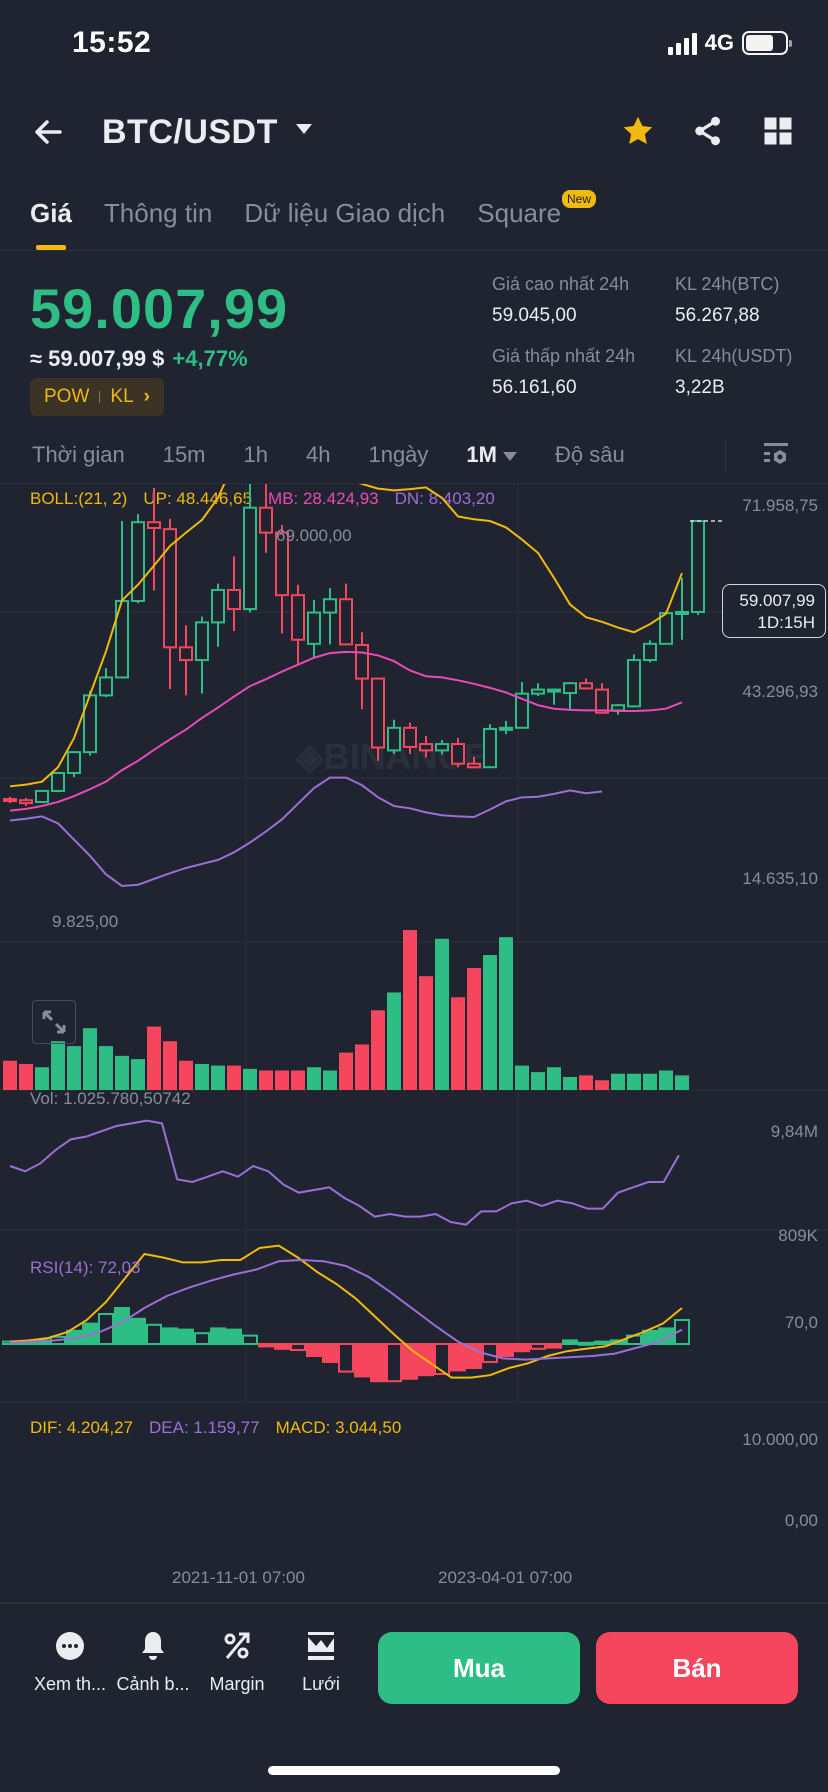 The width and height of the screenshot is (828, 1792). I want to click on expand-icon, so click(54, 1022).